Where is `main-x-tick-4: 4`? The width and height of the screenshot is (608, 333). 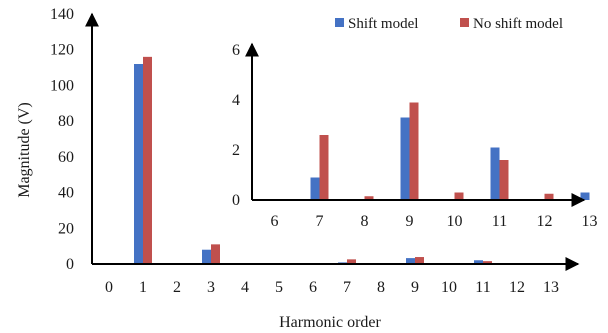 main-x-tick-4: 4 is located at coordinates (245, 287).